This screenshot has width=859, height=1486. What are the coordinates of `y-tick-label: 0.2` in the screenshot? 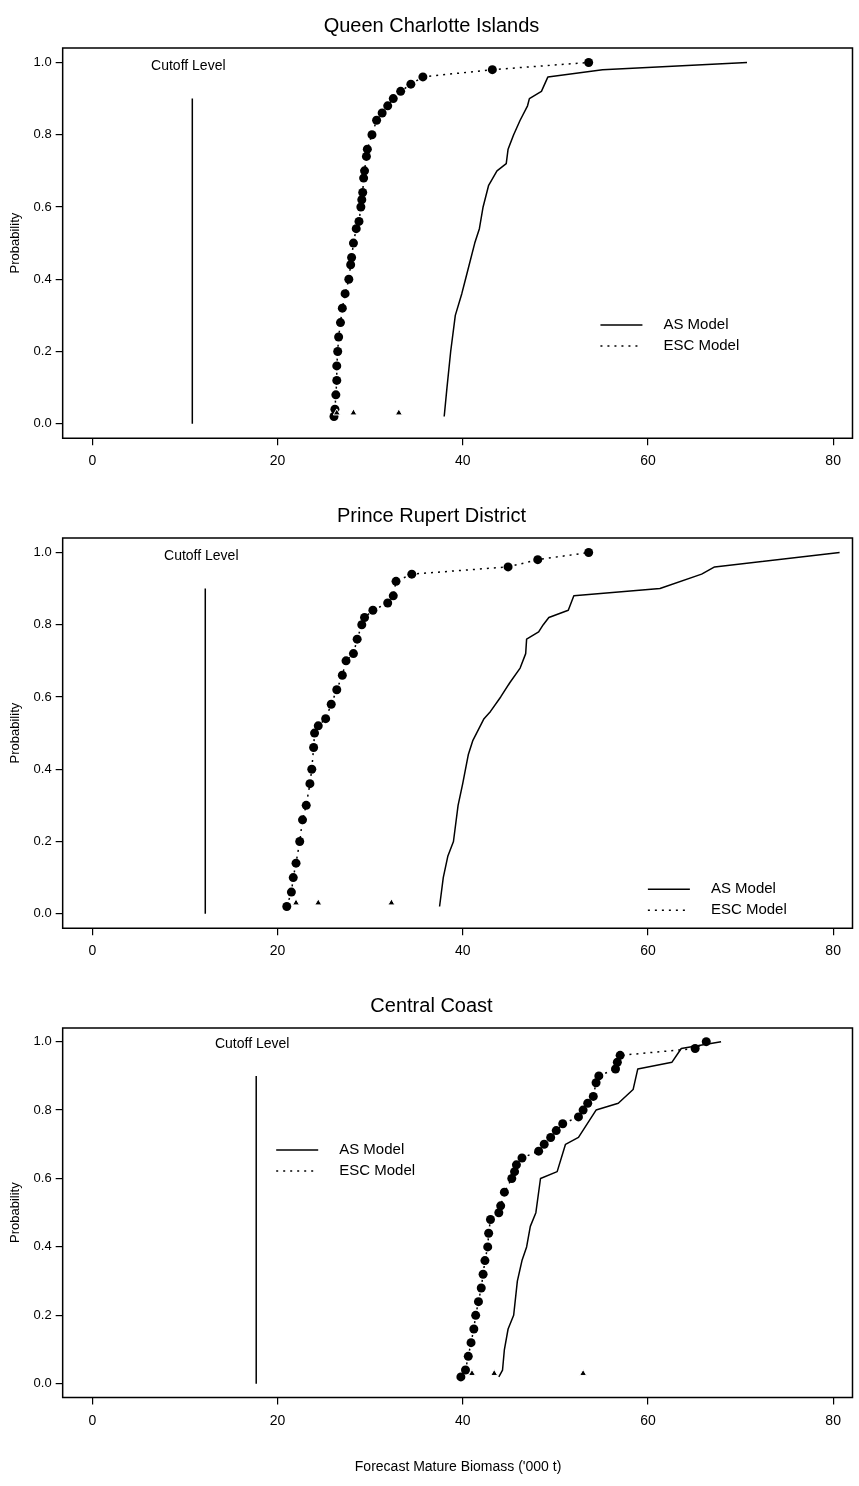 It's located at (42, 841).